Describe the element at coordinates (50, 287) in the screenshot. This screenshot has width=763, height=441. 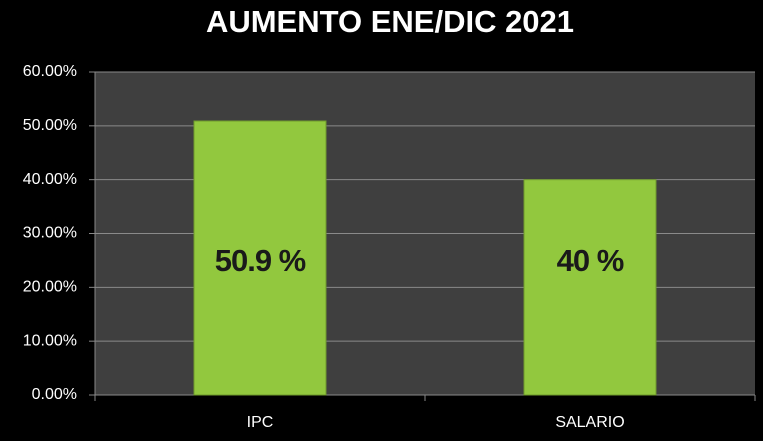
I see `y-tick-label: 20.00%` at that location.